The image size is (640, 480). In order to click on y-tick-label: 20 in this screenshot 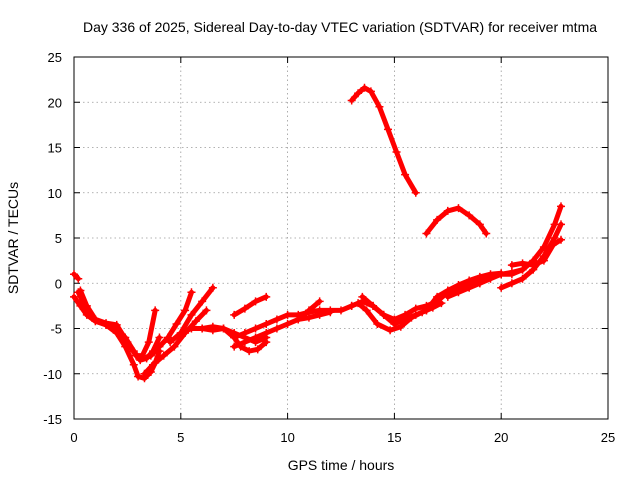, I will do `click(55, 102)`.